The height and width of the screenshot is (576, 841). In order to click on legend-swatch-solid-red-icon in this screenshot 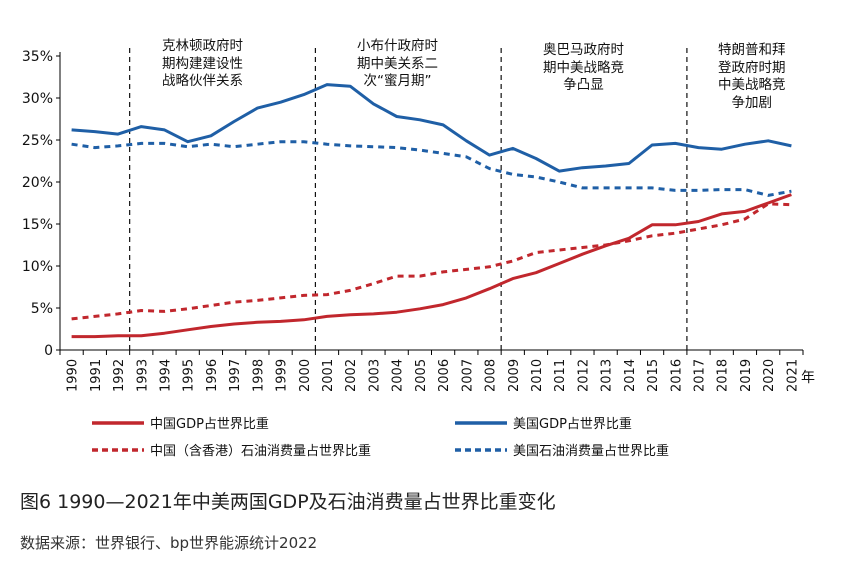, I will do `click(118, 422)`.